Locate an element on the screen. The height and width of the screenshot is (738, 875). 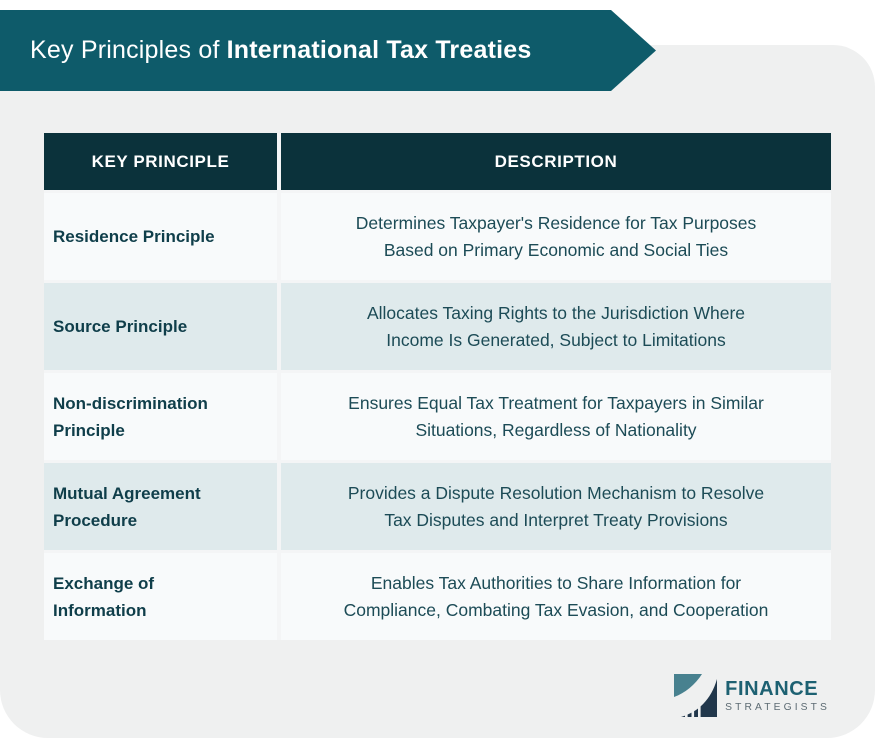
bar-chart-growth-icon is located at coordinates (696, 695).